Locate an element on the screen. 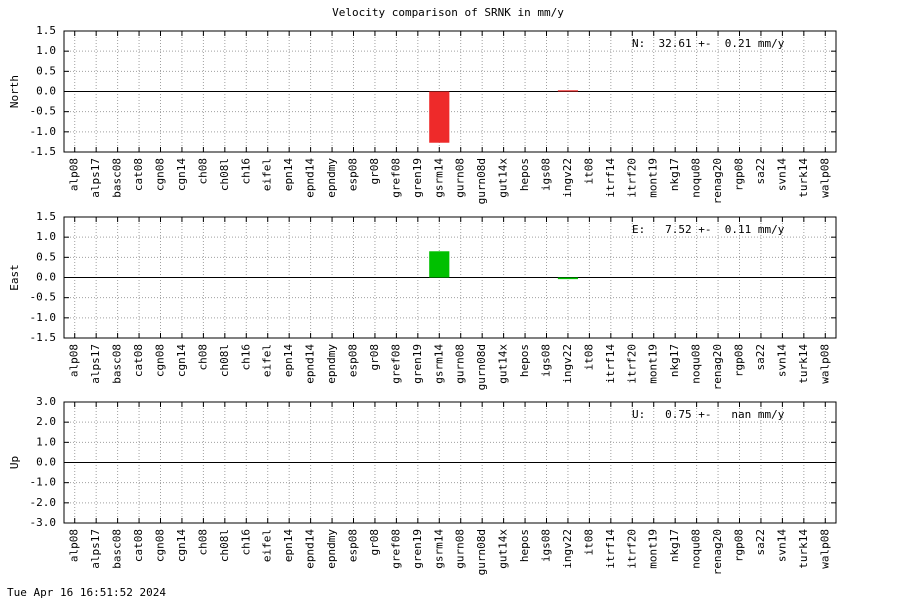 The width and height of the screenshot is (900, 600). x-tick-label: itrf14 is located at coordinates (610, 364).